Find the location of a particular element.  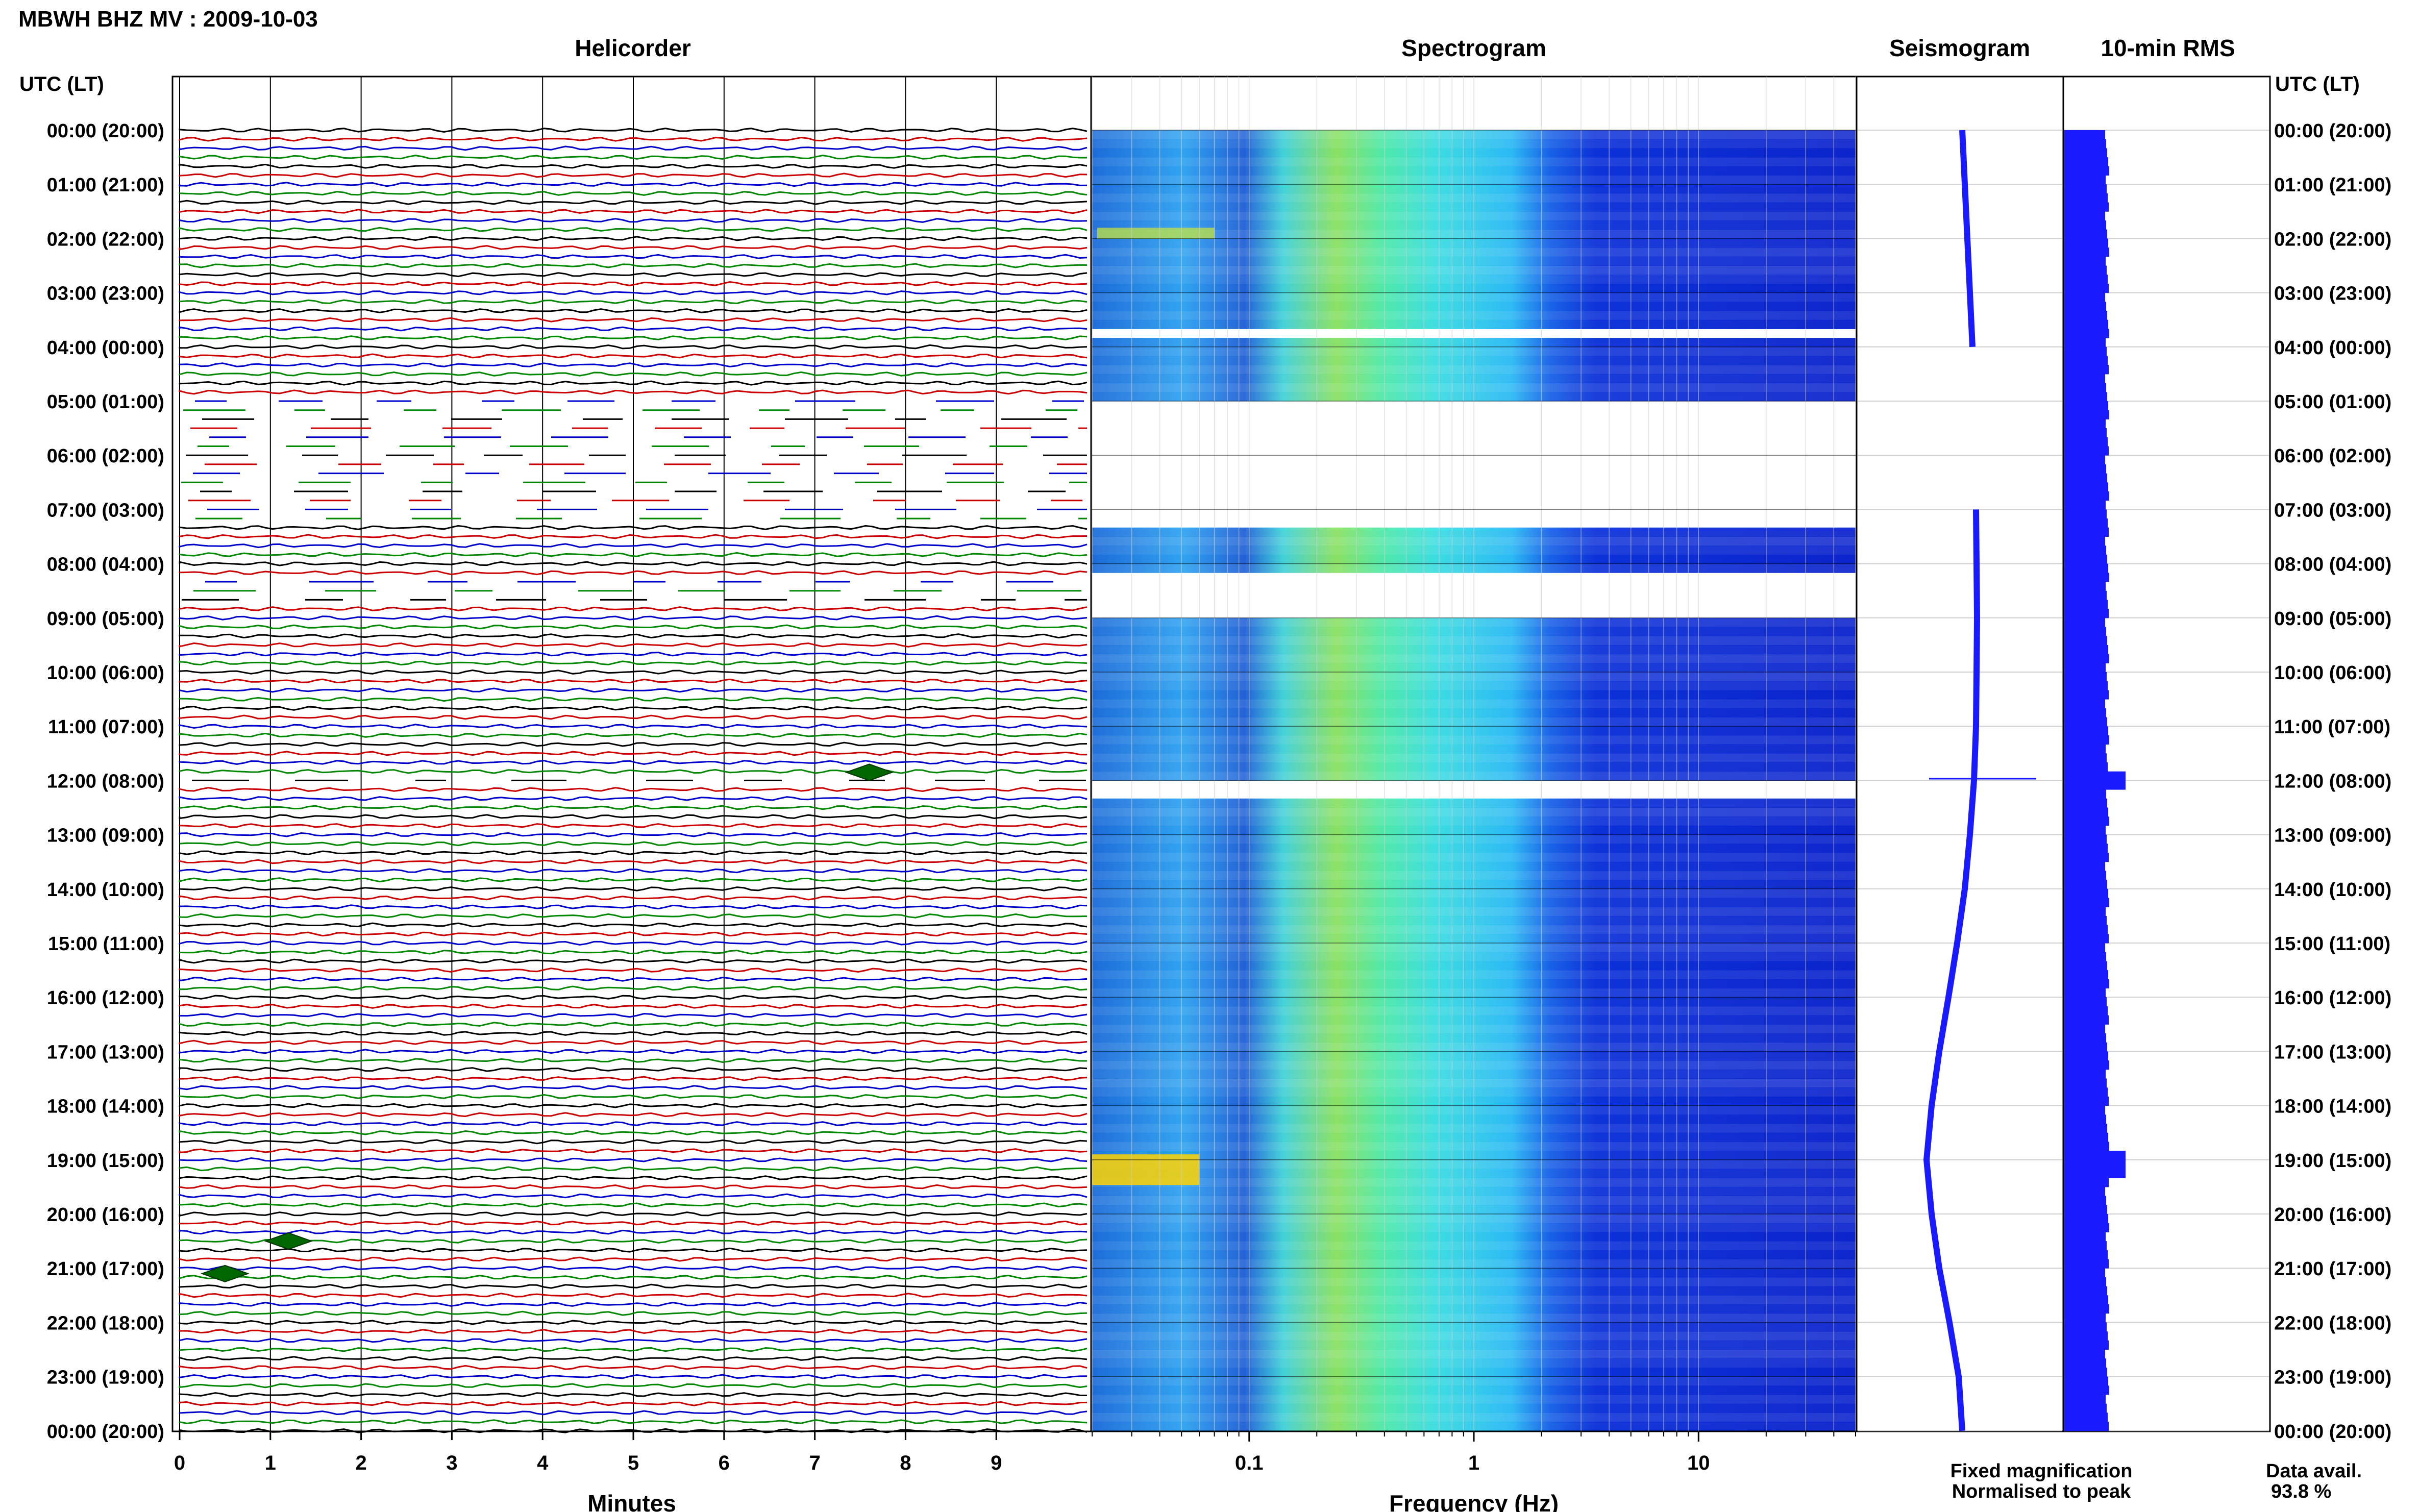

hour-label: 09:00 (05:00) is located at coordinates (105, 619).